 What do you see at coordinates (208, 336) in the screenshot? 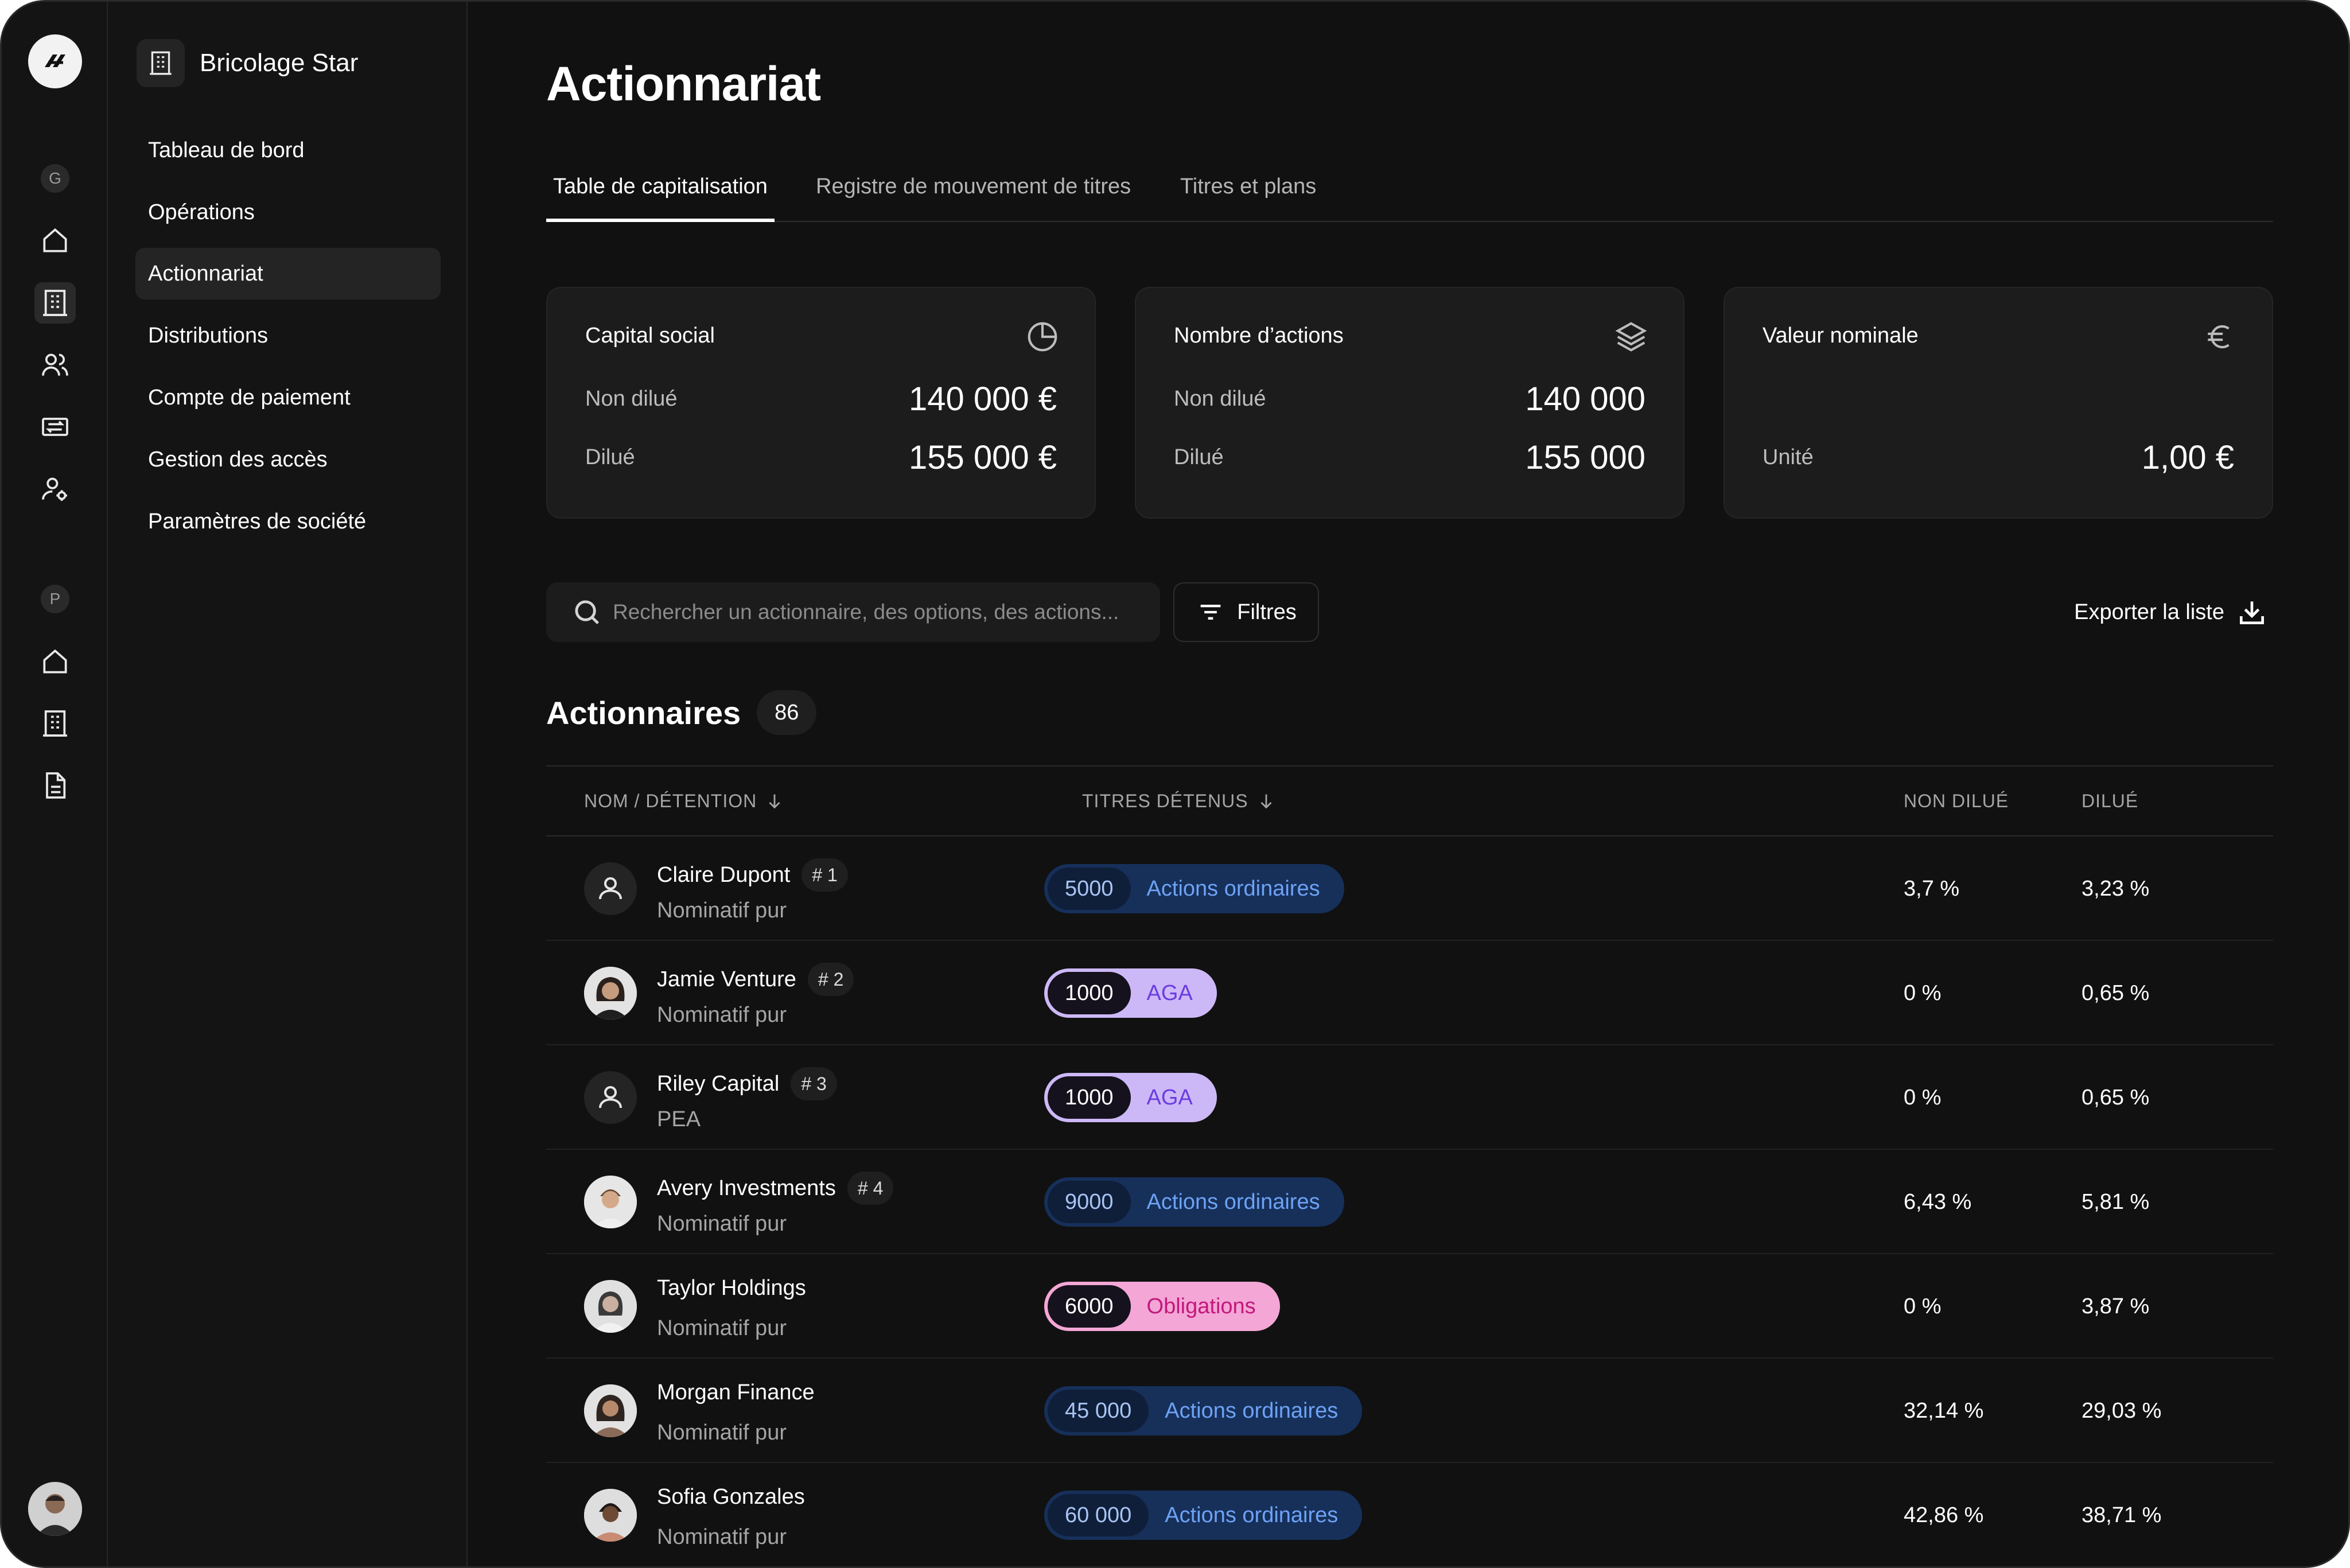
I see `sidebar-item-label: Distributions` at bounding box center [208, 336].